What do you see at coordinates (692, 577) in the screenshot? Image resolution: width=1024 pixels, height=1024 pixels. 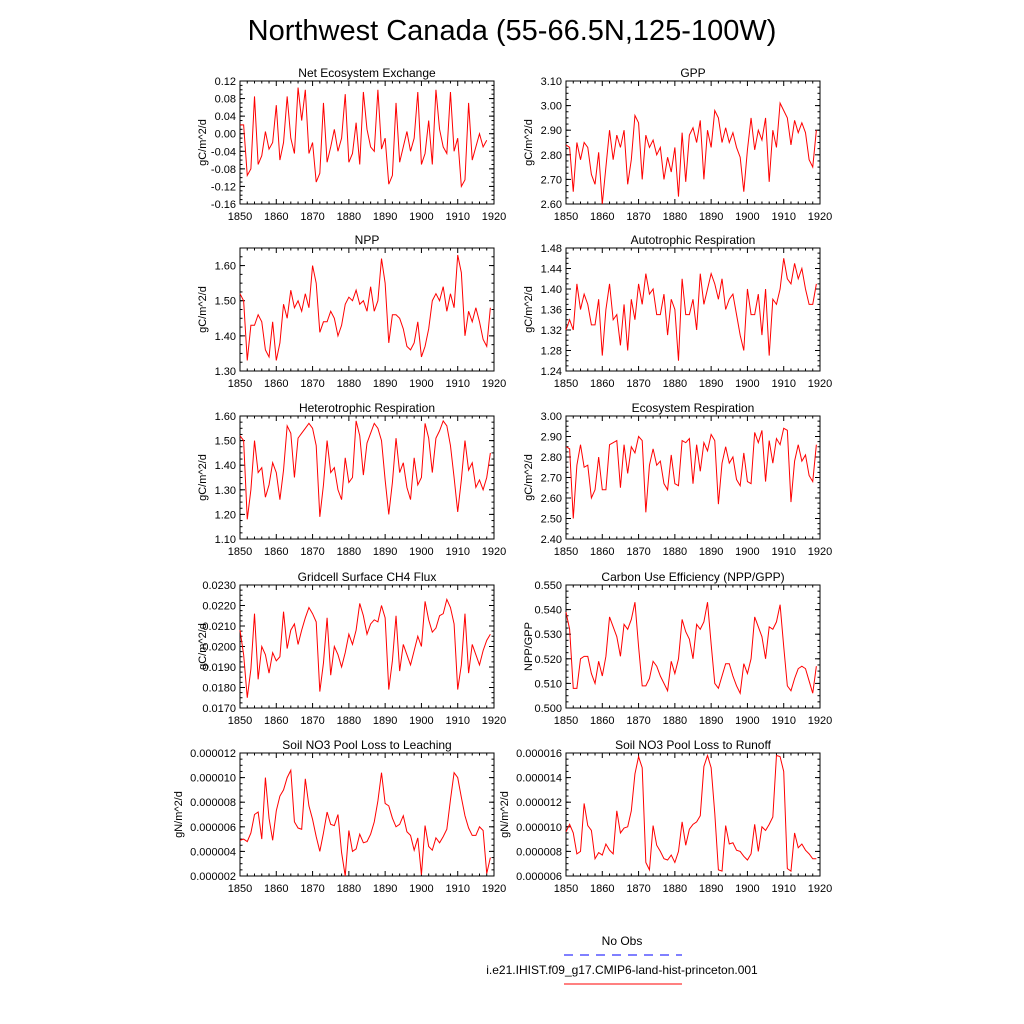 I see `panel-title: Carbon Use Efficiency (NPP/GPP)` at bounding box center [692, 577].